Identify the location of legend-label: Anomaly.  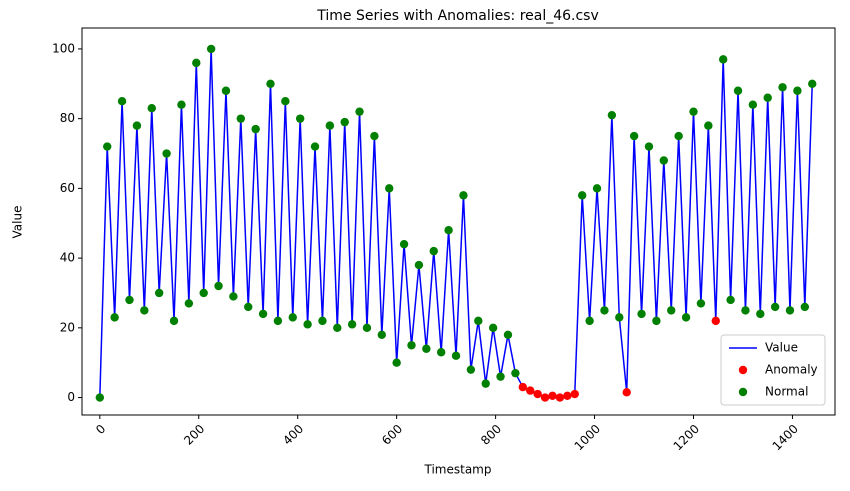
(791, 370).